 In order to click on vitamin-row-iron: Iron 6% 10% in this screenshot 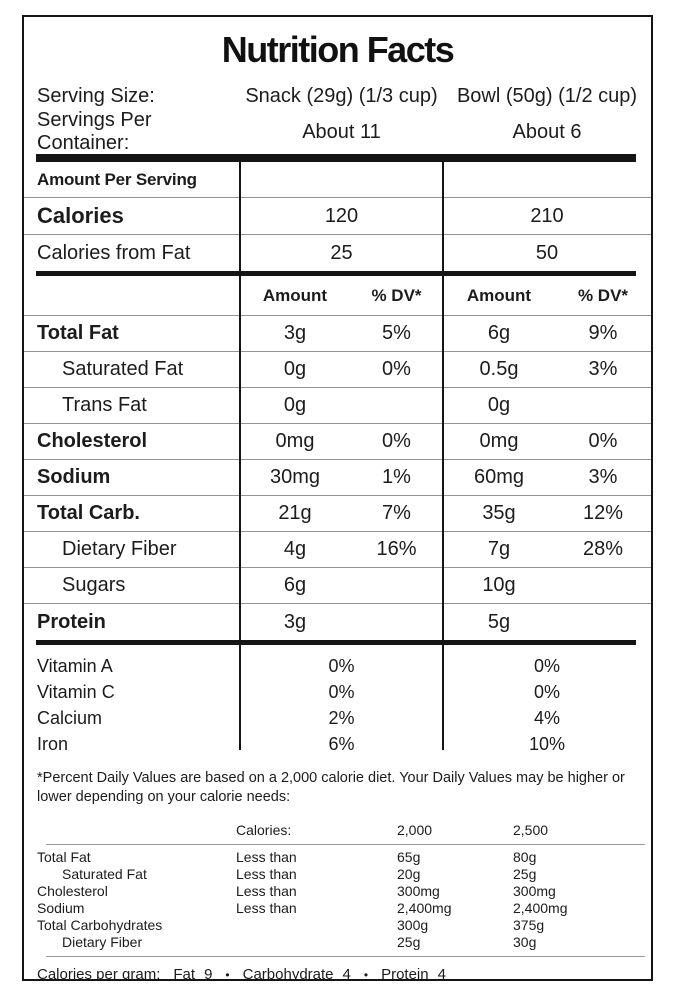, I will do `click(337, 744)`.